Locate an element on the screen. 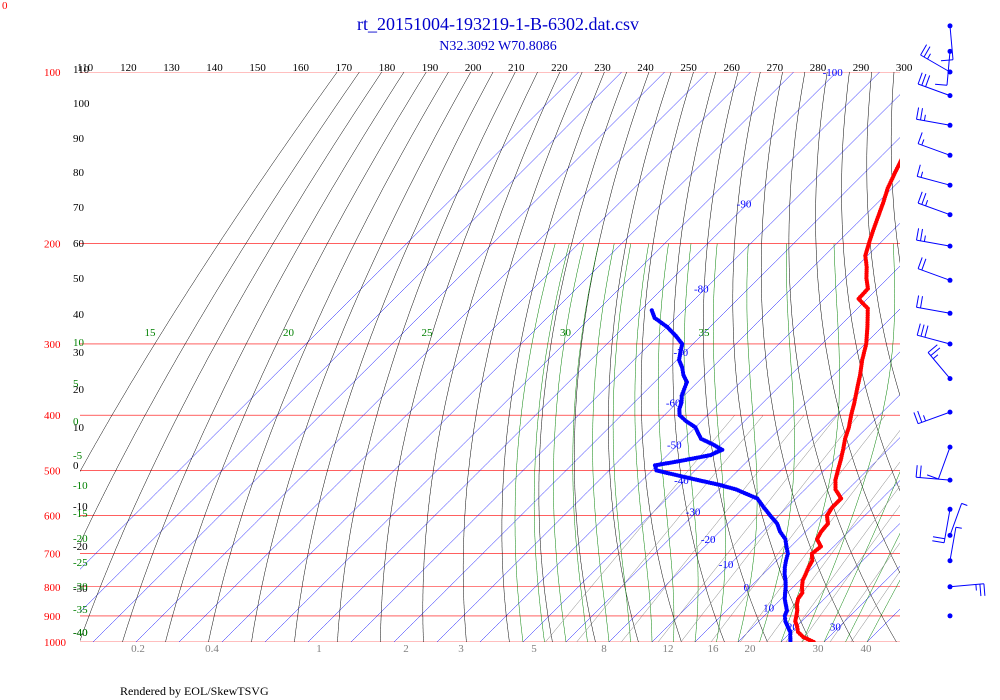 The image size is (1000, 700). isotherm-label: -80 is located at coordinates (701, 290).